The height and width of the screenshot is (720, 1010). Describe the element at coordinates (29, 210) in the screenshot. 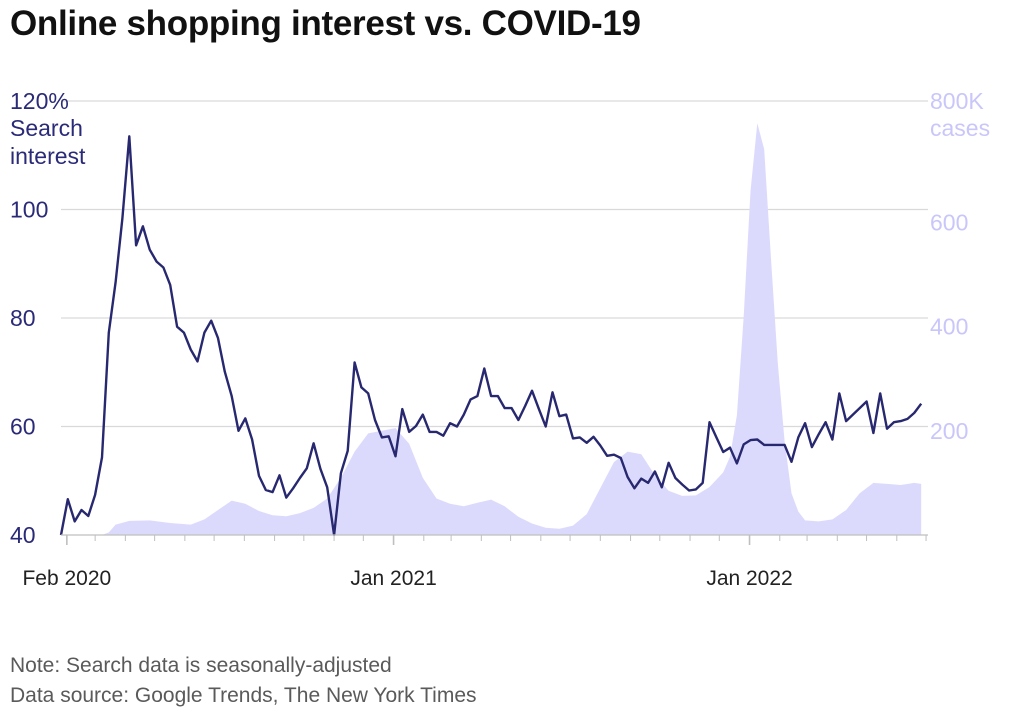

I see `left-tick-label: 100` at that location.